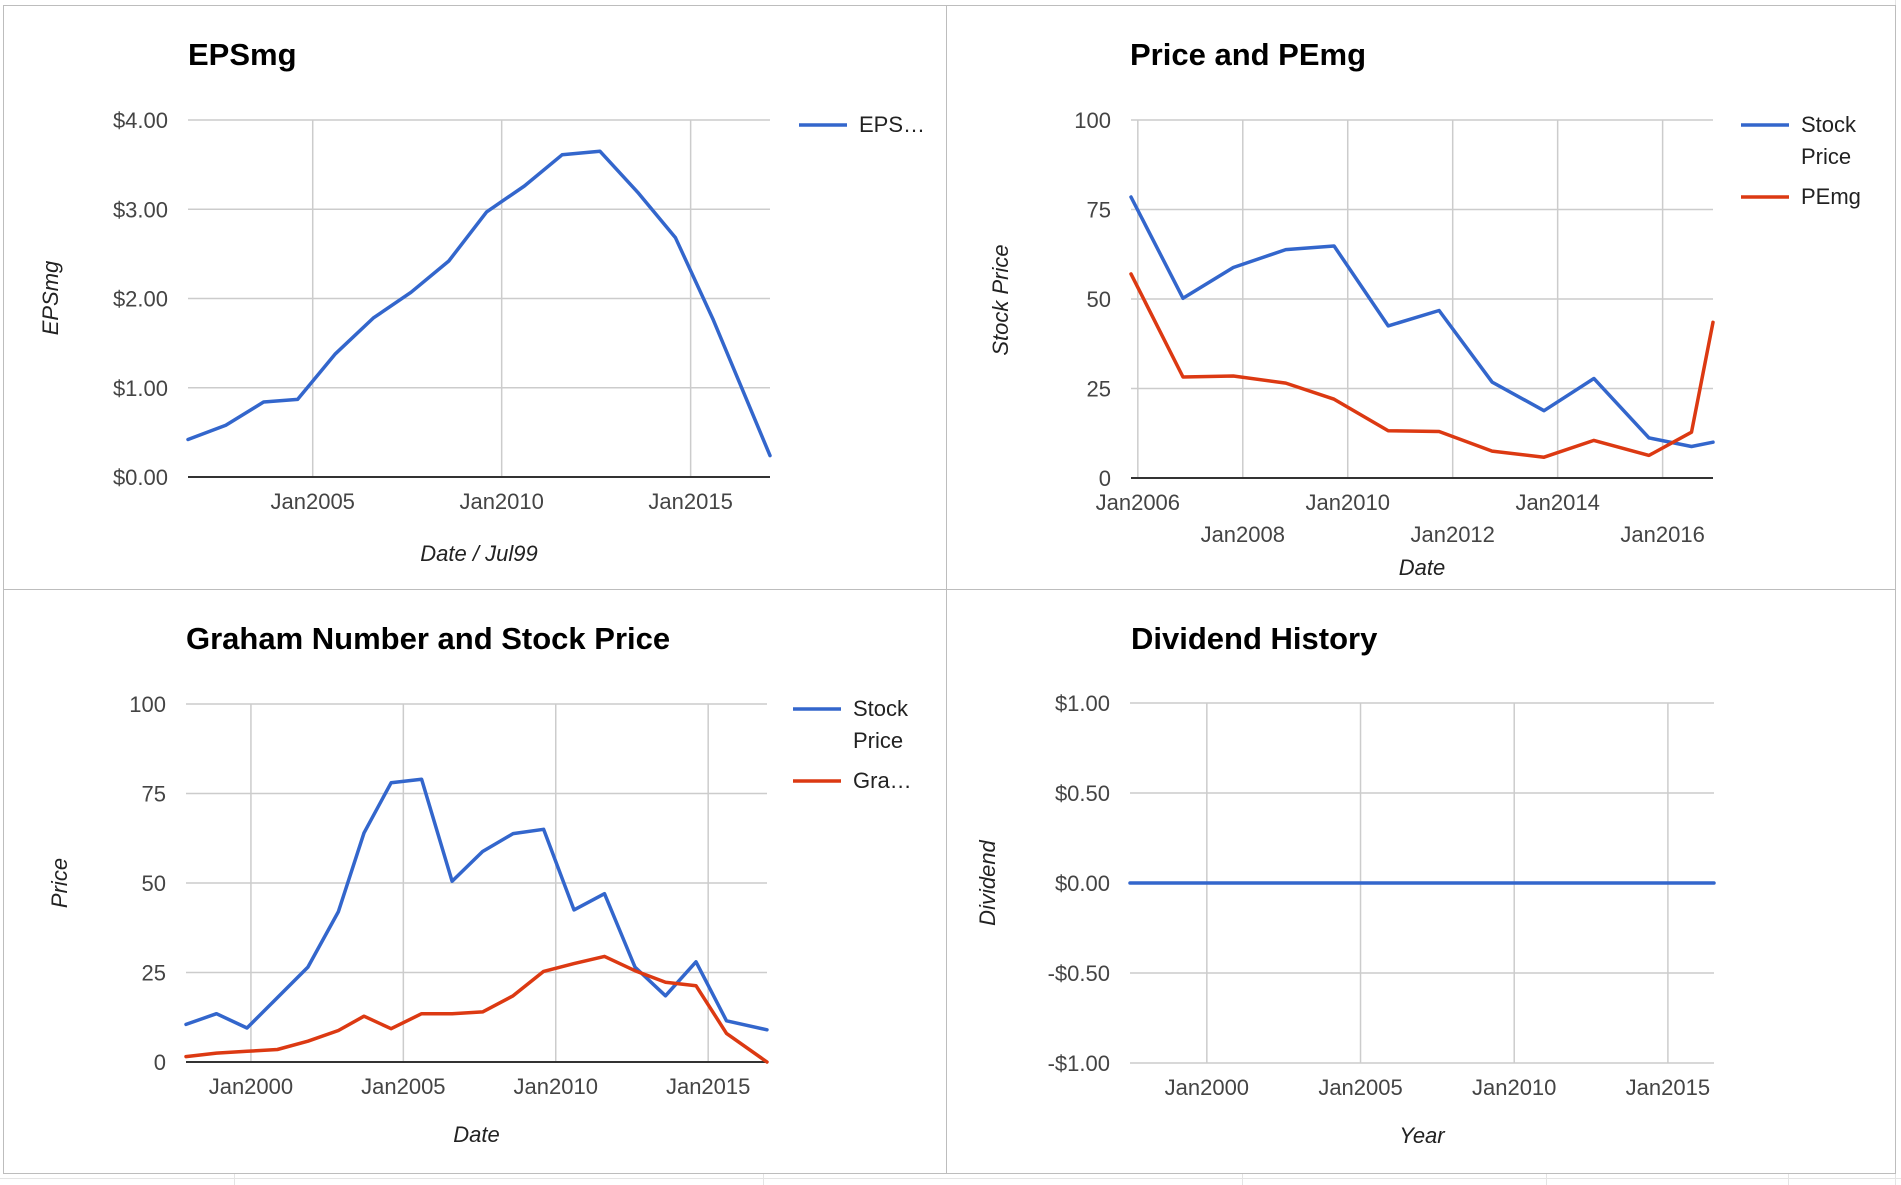 The height and width of the screenshot is (1185, 1901). Describe the element at coordinates (1662, 534) in the screenshot. I see `x-tick-label: Jan2016` at that location.